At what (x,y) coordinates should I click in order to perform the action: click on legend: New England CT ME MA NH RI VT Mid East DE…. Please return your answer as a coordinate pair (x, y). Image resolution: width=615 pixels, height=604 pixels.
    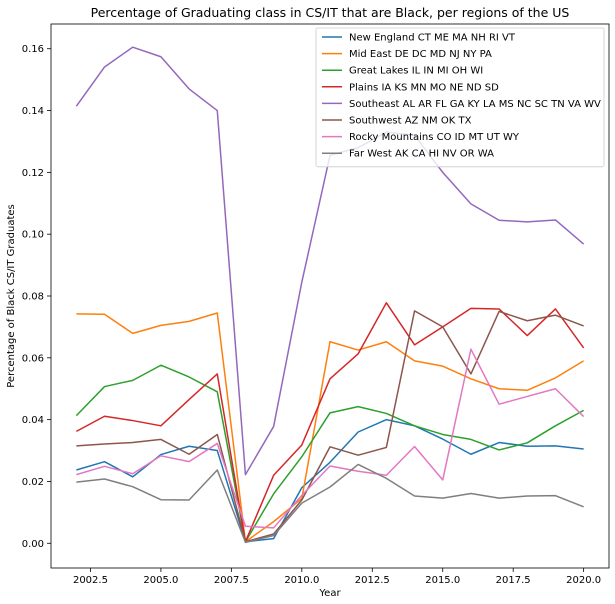
    Looking at the image, I should click on (460, 97).